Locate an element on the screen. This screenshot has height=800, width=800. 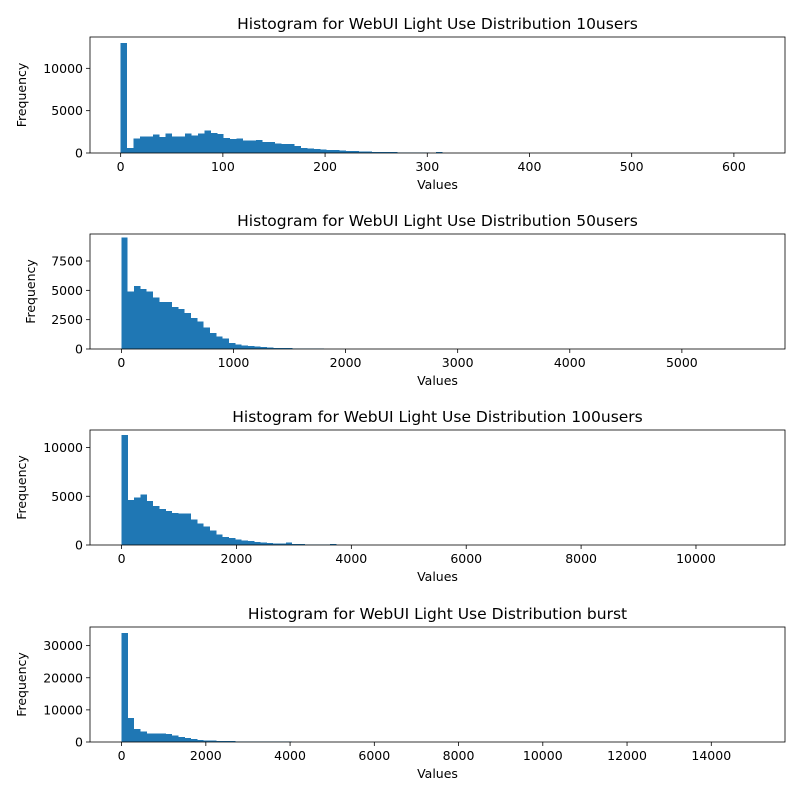
y-tick-label: 7500 is located at coordinates (67, 260).